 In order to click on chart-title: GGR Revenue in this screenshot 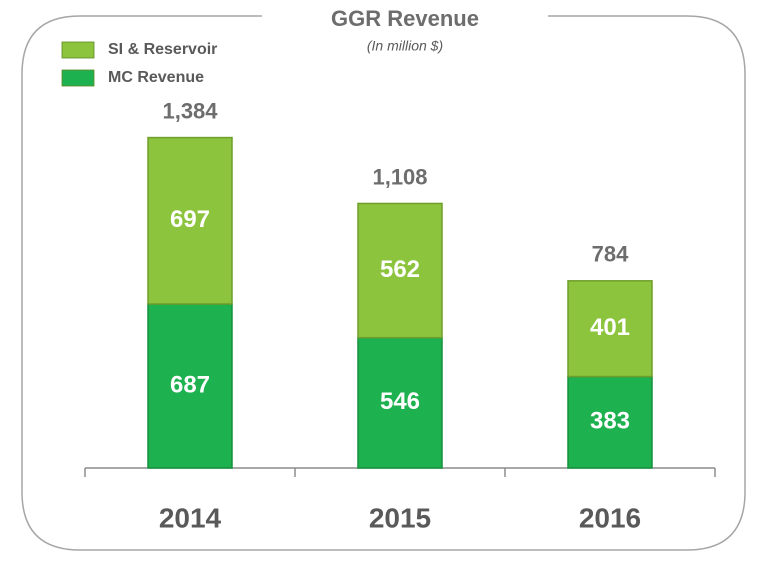, I will do `click(405, 18)`.